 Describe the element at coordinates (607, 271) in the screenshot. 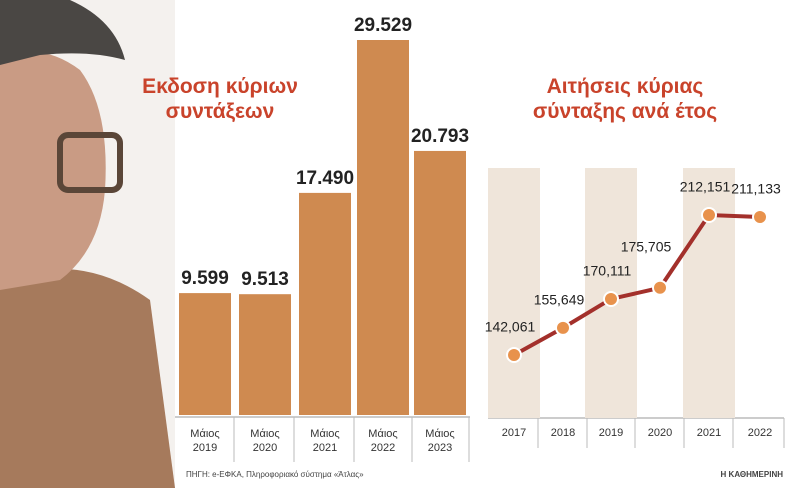

I see `value-label: 170,111` at that location.